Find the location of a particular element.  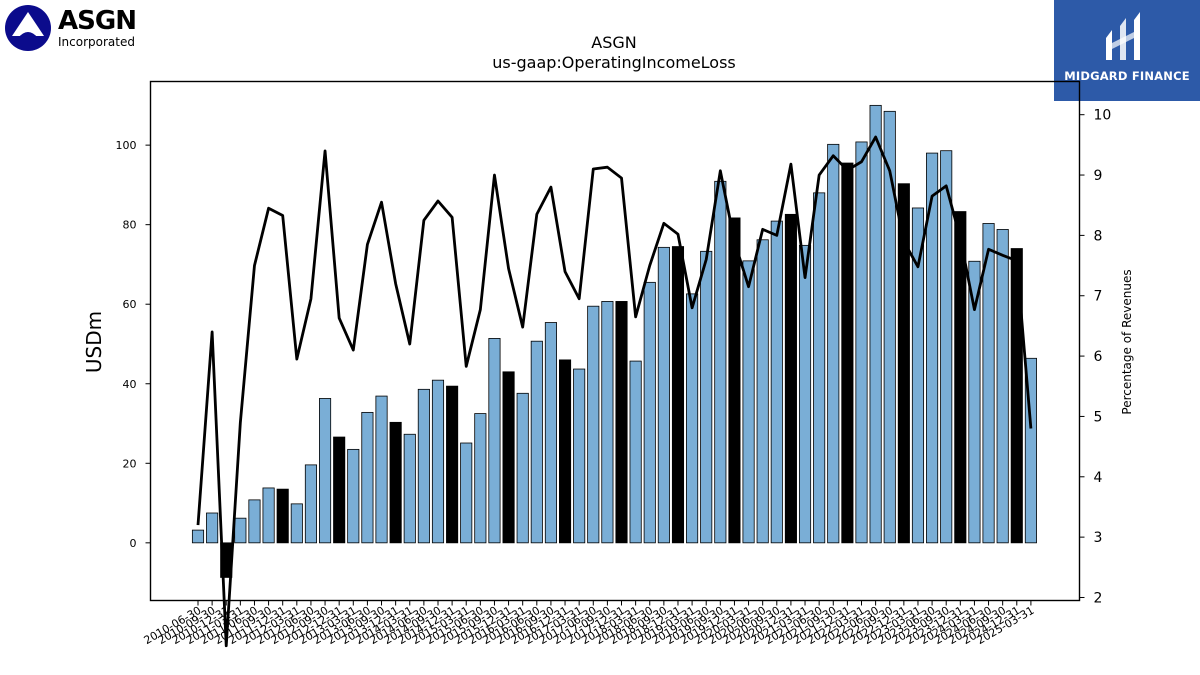

asgn-logo-name: ASGN is located at coordinates (97, 21).